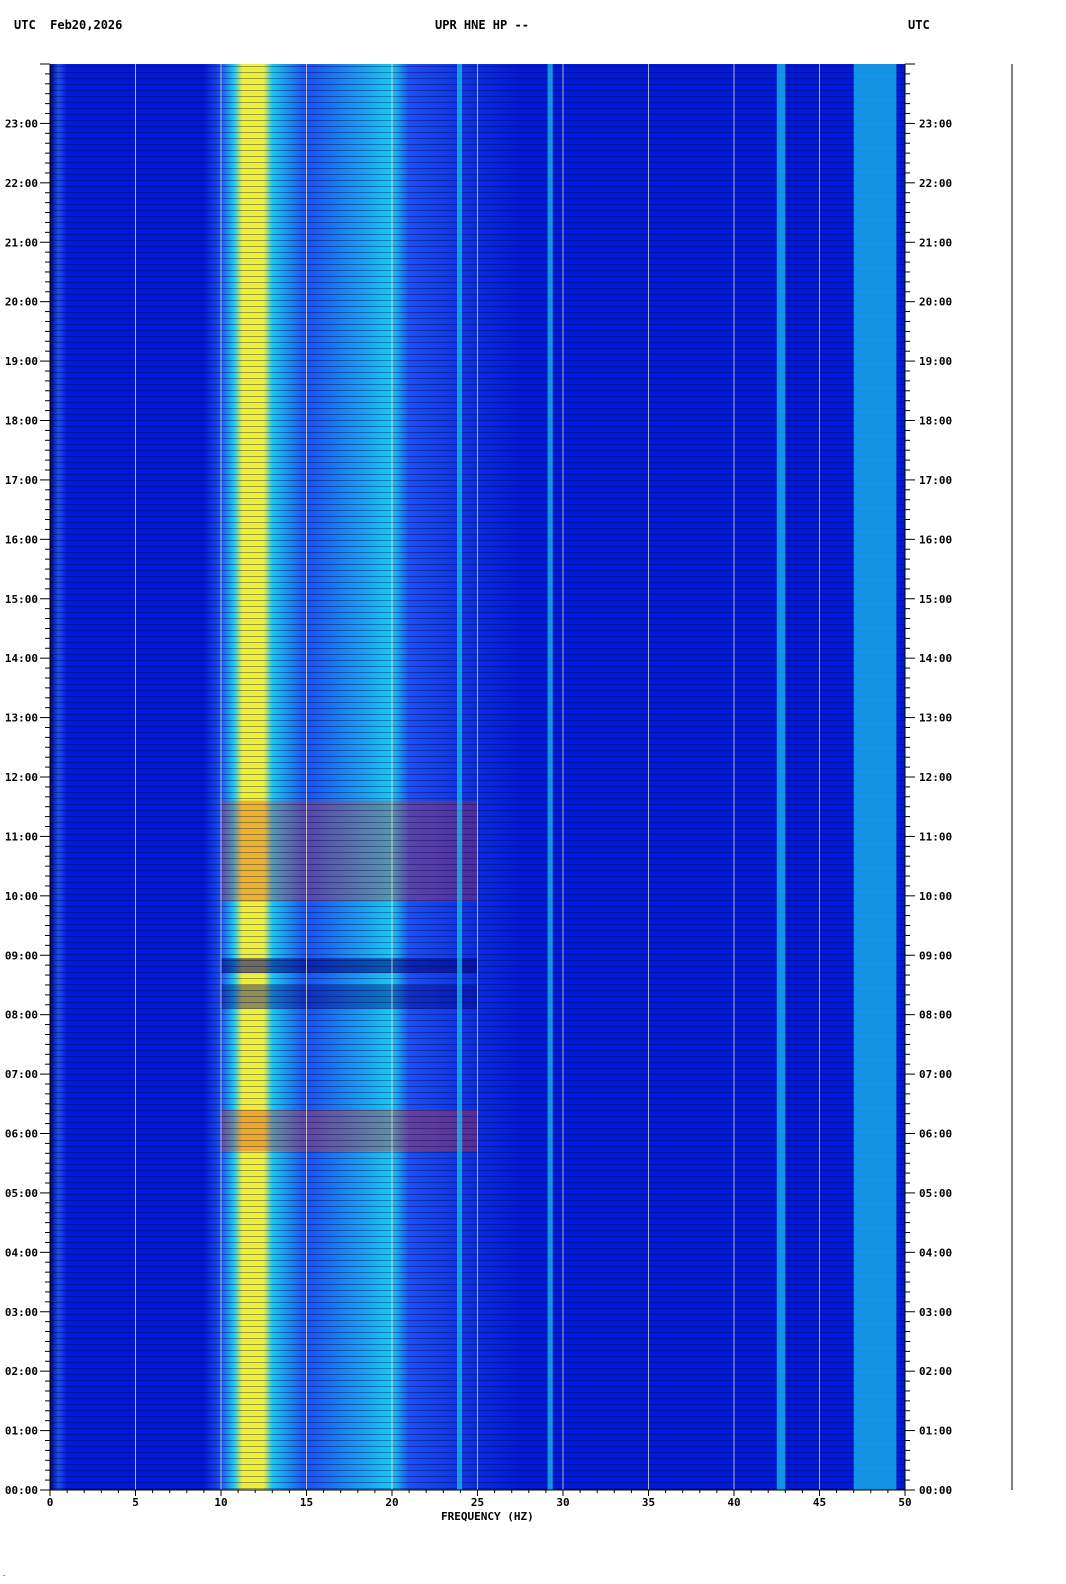 The image size is (1066, 1584). Describe the element at coordinates (50, 1502) in the screenshot. I see `x-tick-label: 0` at that location.